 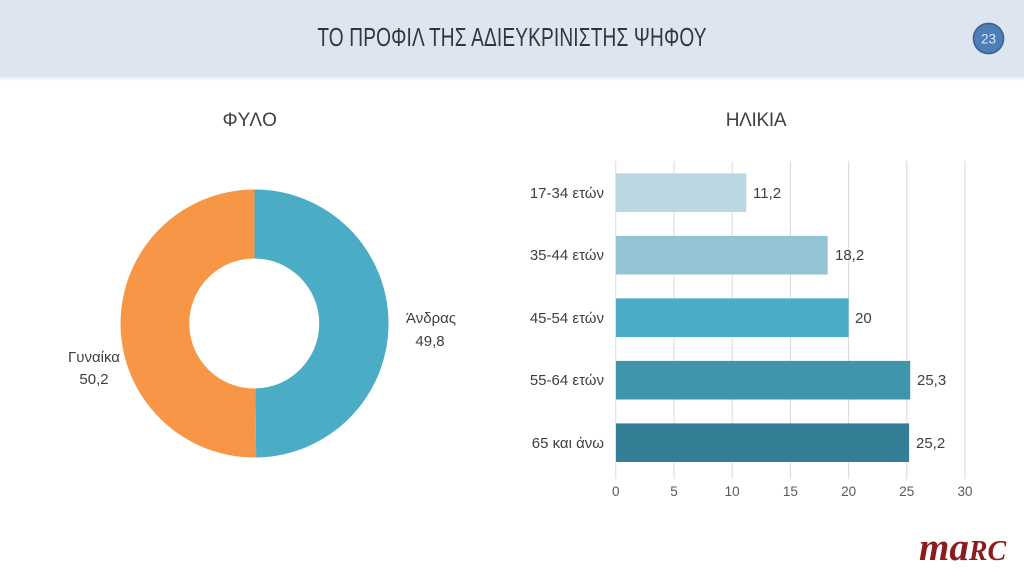 I want to click on svg-text: 23, so click(x=988, y=39).